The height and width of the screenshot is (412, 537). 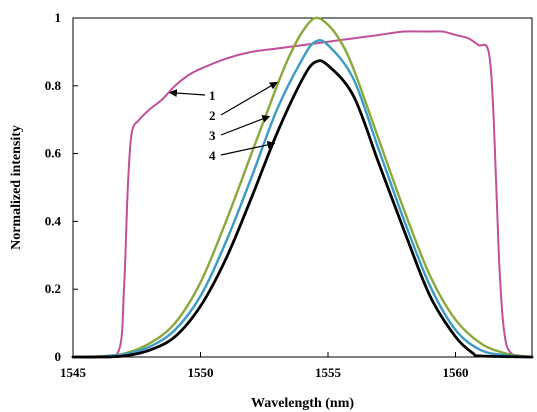 What do you see at coordinates (201, 372) in the screenshot?
I see `x-tick-label: 1550` at bounding box center [201, 372].